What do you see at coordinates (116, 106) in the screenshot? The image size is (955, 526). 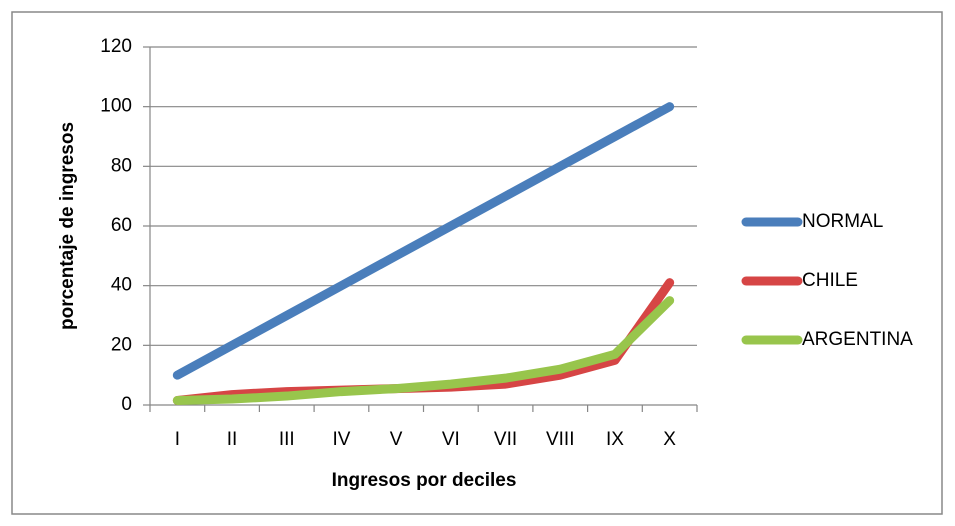 I see `y-tick-label: 100` at bounding box center [116, 106].